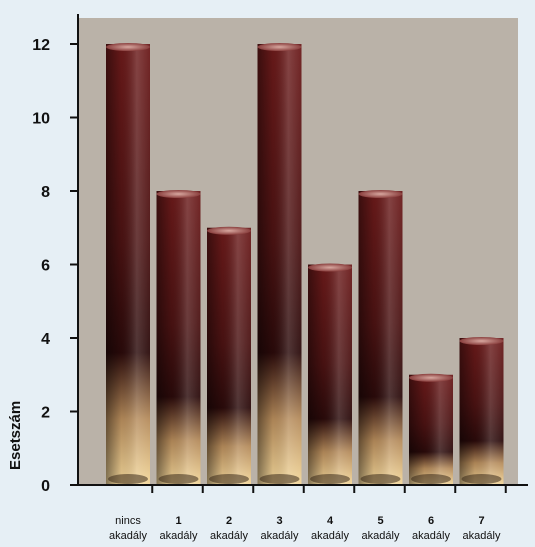 The height and width of the screenshot is (547, 535). What do you see at coordinates (41, 119) in the screenshot?
I see `y-tick-label: 10` at bounding box center [41, 119].